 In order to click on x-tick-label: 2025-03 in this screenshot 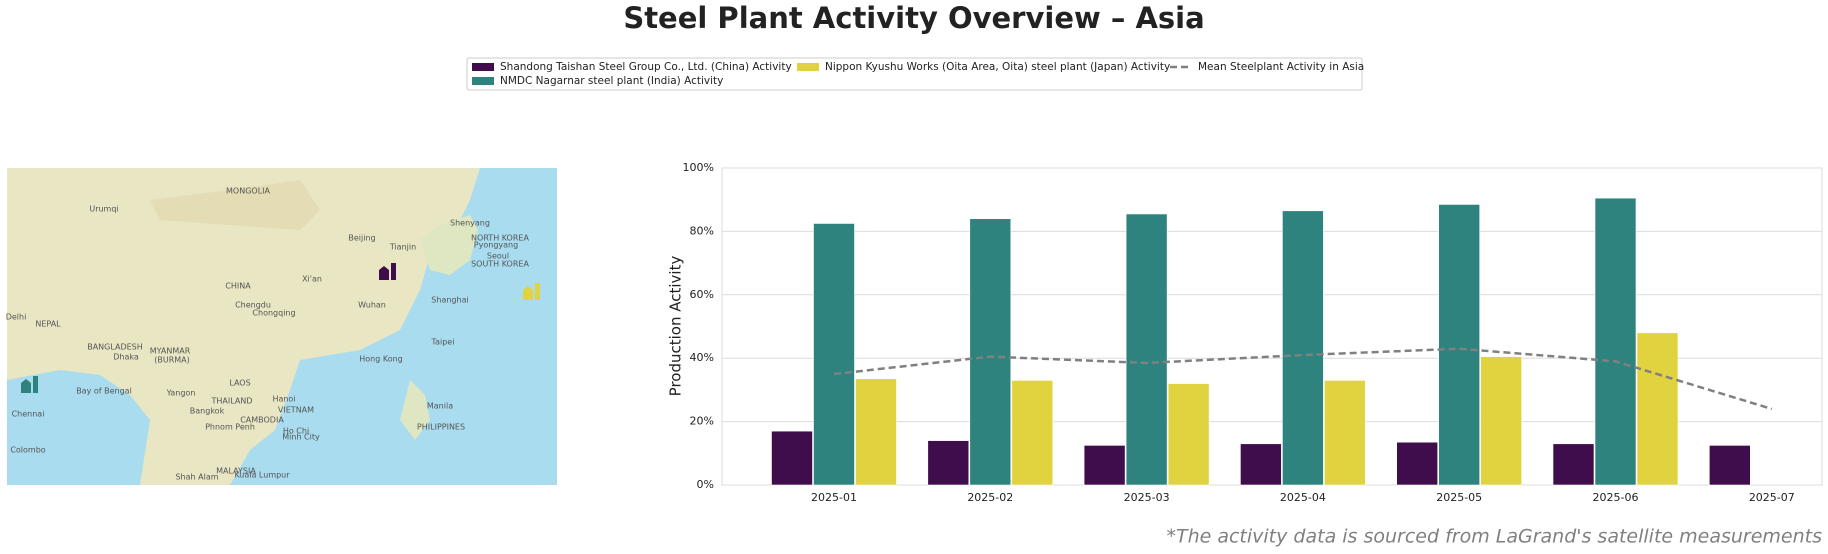, I will do `click(1147, 497)`.